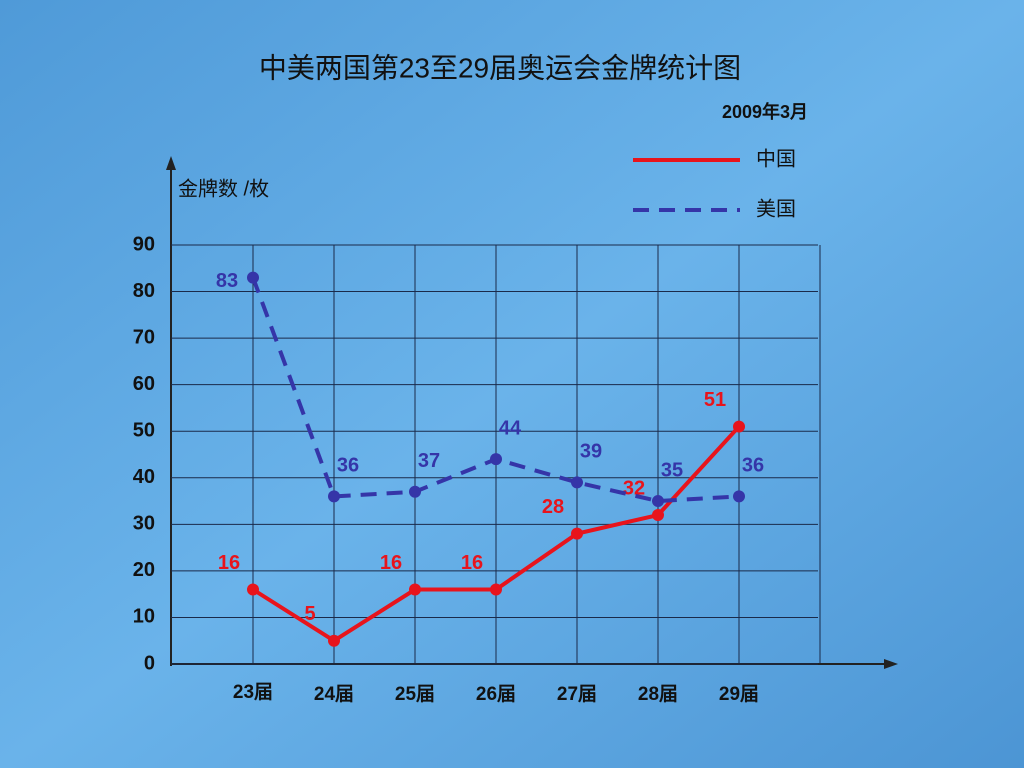 The width and height of the screenshot is (1024, 768). Describe the element at coordinates (510, 428) in the screenshot. I see `data-label: 44` at that location.